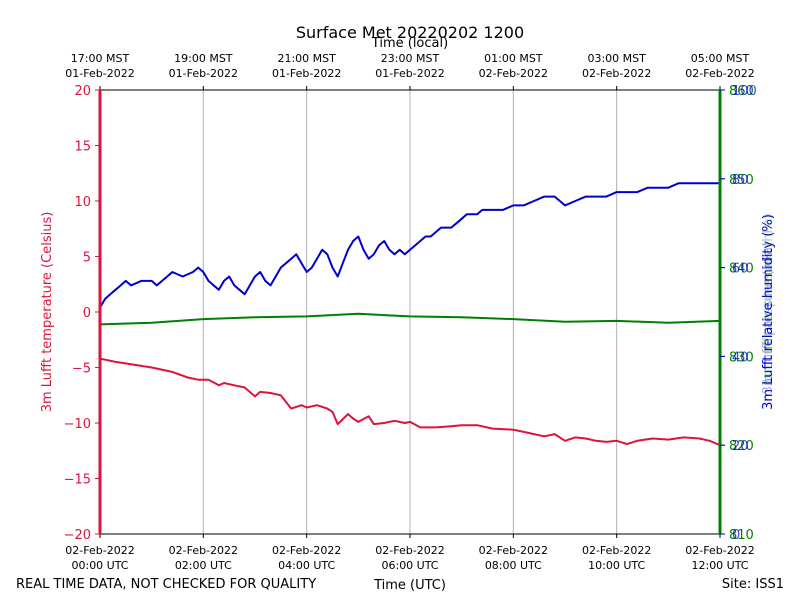  I want to click on right-green-tick-label: 820, so click(741, 446).